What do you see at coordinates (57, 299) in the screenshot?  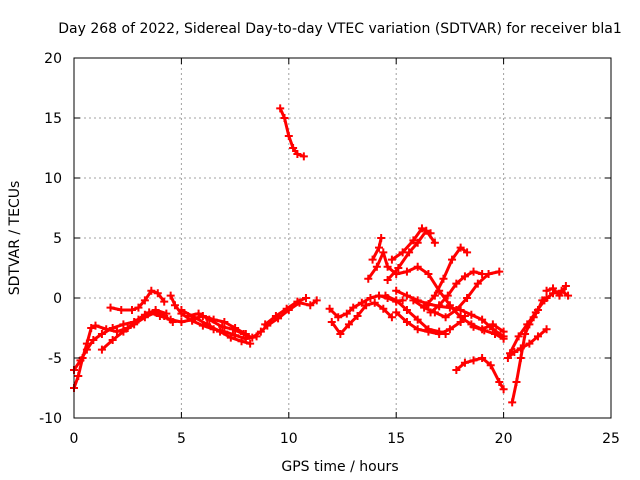 I see `y-tick-label: 0` at bounding box center [57, 299].